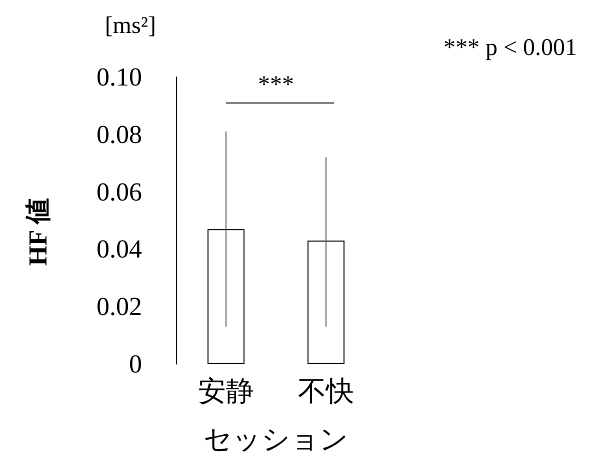 The width and height of the screenshot is (593, 467). What do you see at coordinates (119, 191) in the screenshot?
I see `y-tick-label: 0.06` at bounding box center [119, 191].